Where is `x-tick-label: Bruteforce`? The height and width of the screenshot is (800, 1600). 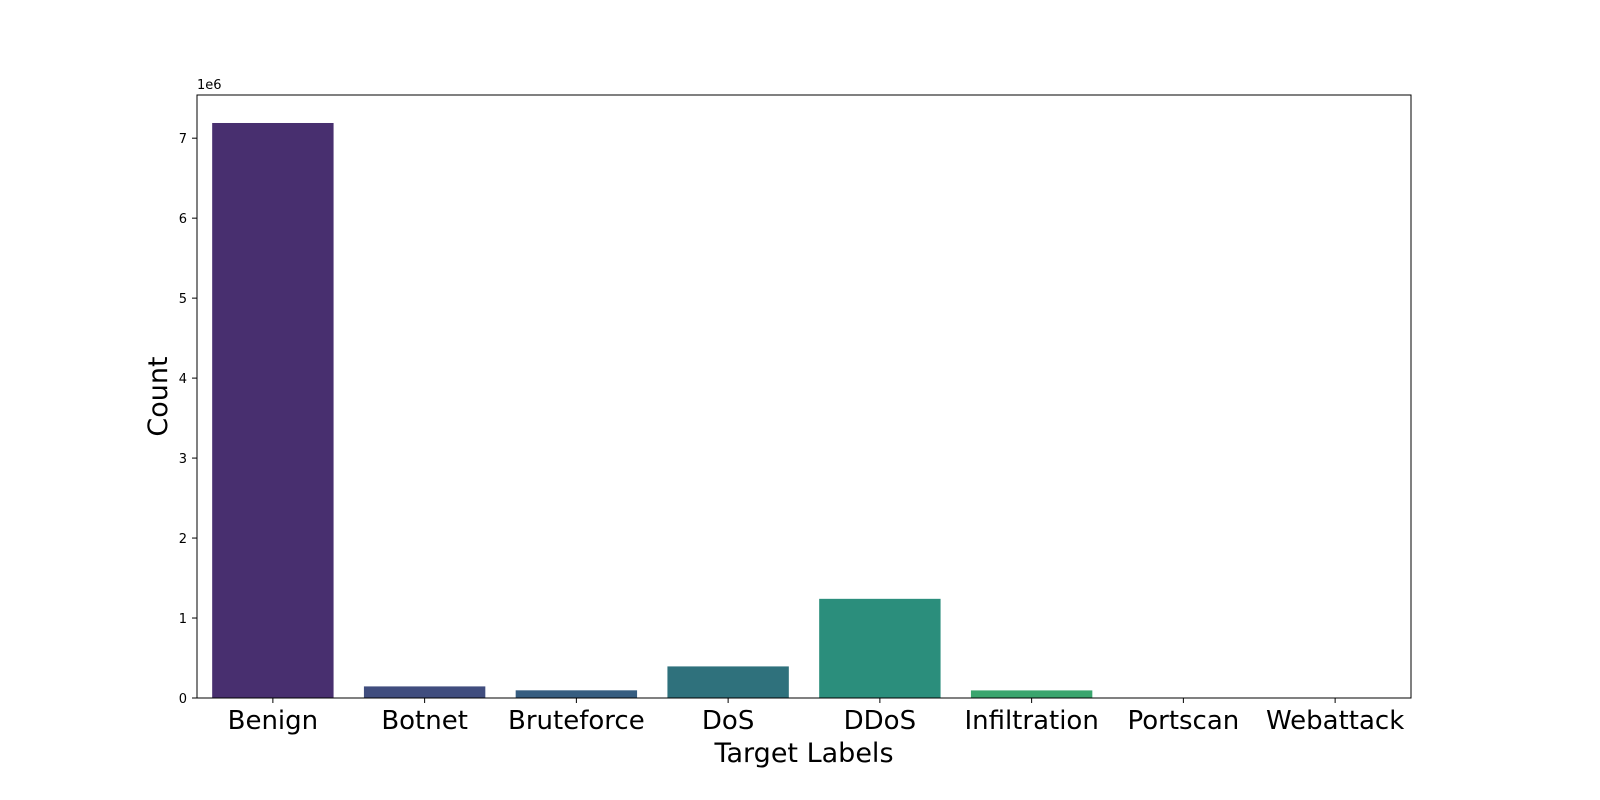
x-tick-label: Bruteforce is located at coordinates (576, 721).